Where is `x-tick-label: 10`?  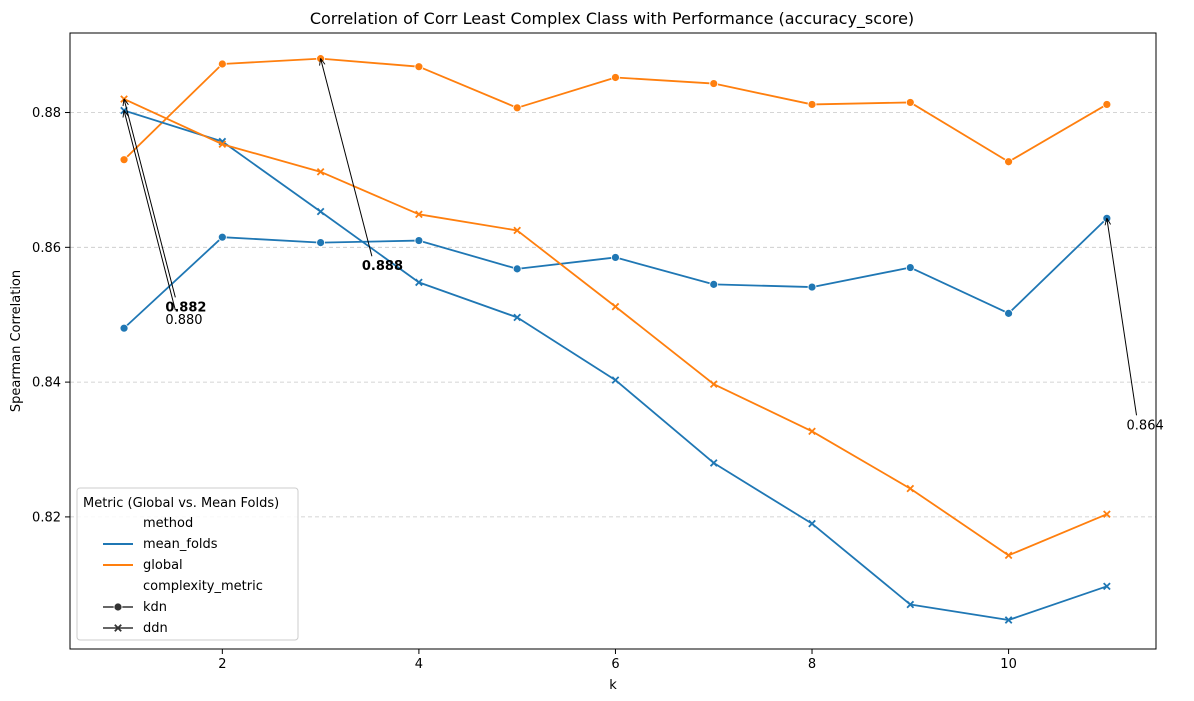 x-tick-label: 10 is located at coordinates (1008, 664).